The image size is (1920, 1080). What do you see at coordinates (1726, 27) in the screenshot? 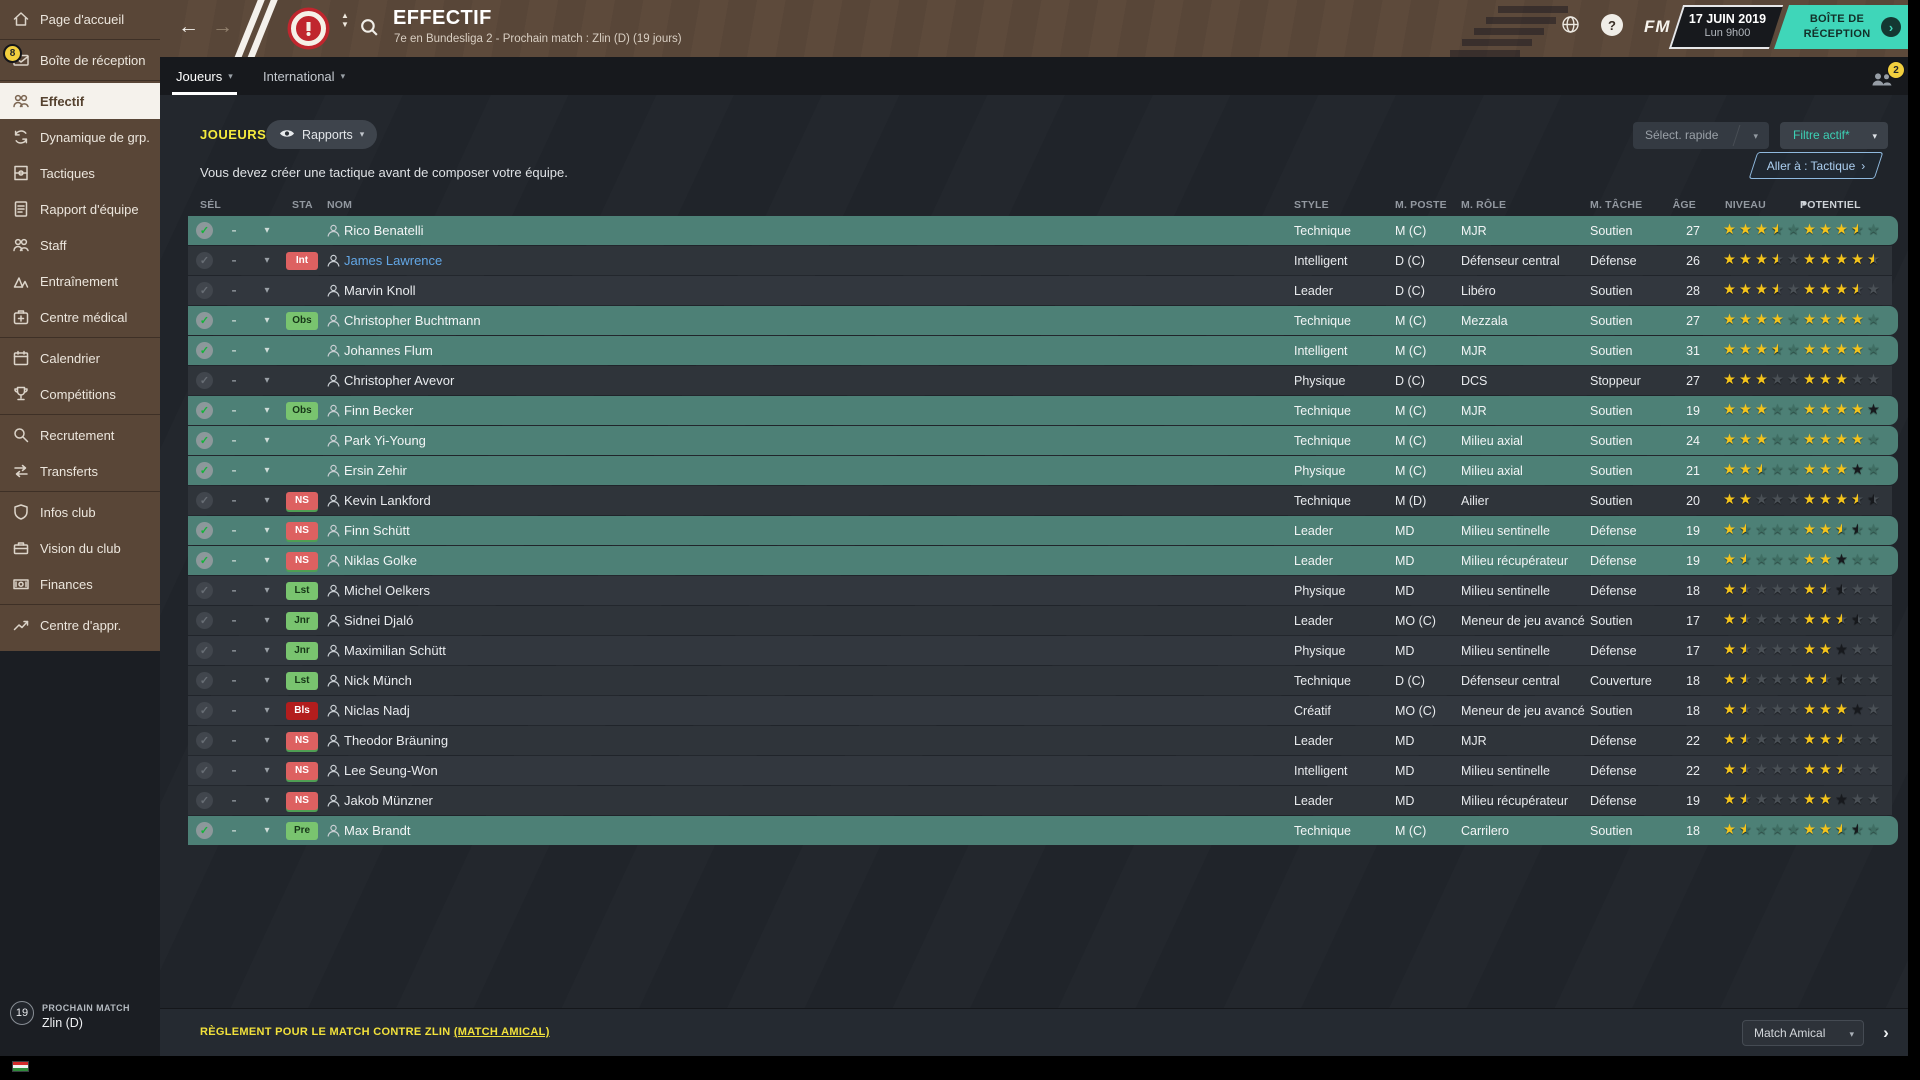
I see `game-date: 17 JUIN 2019 Lun 9h00` at bounding box center [1726, 27].